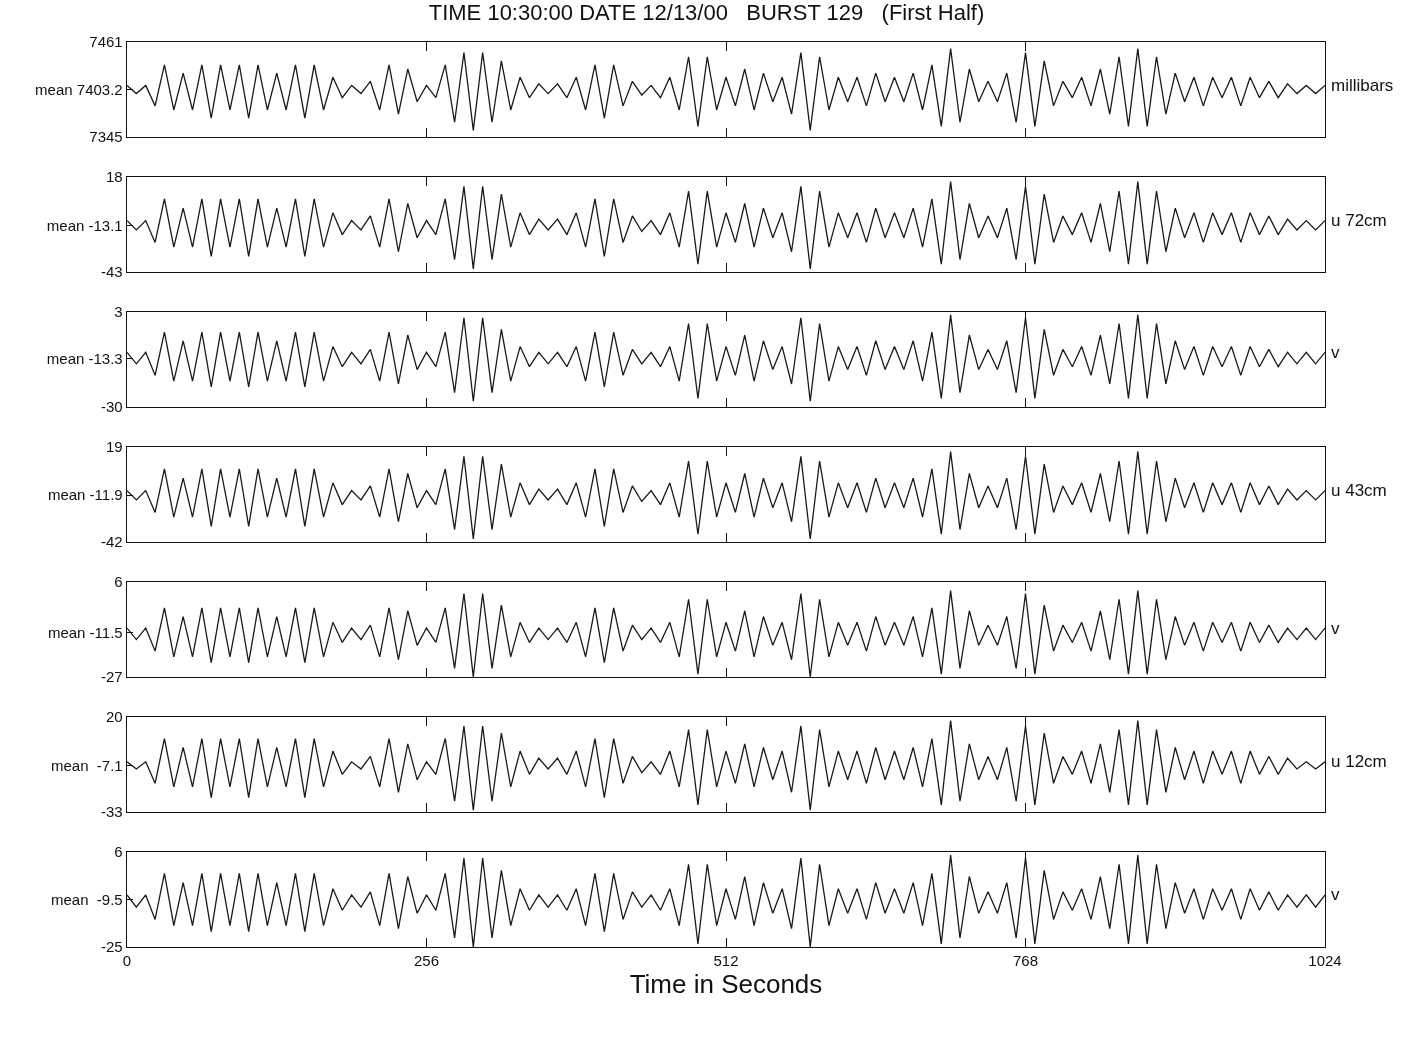  I want to click on y-tick-label: -42, so click(112, 542).